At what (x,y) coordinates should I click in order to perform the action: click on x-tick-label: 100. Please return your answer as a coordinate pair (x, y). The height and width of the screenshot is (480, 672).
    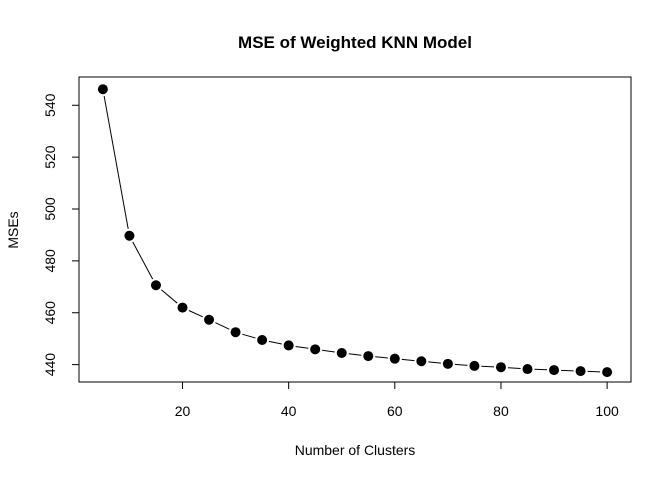
    Looking at the image, I should click on (607, 411).